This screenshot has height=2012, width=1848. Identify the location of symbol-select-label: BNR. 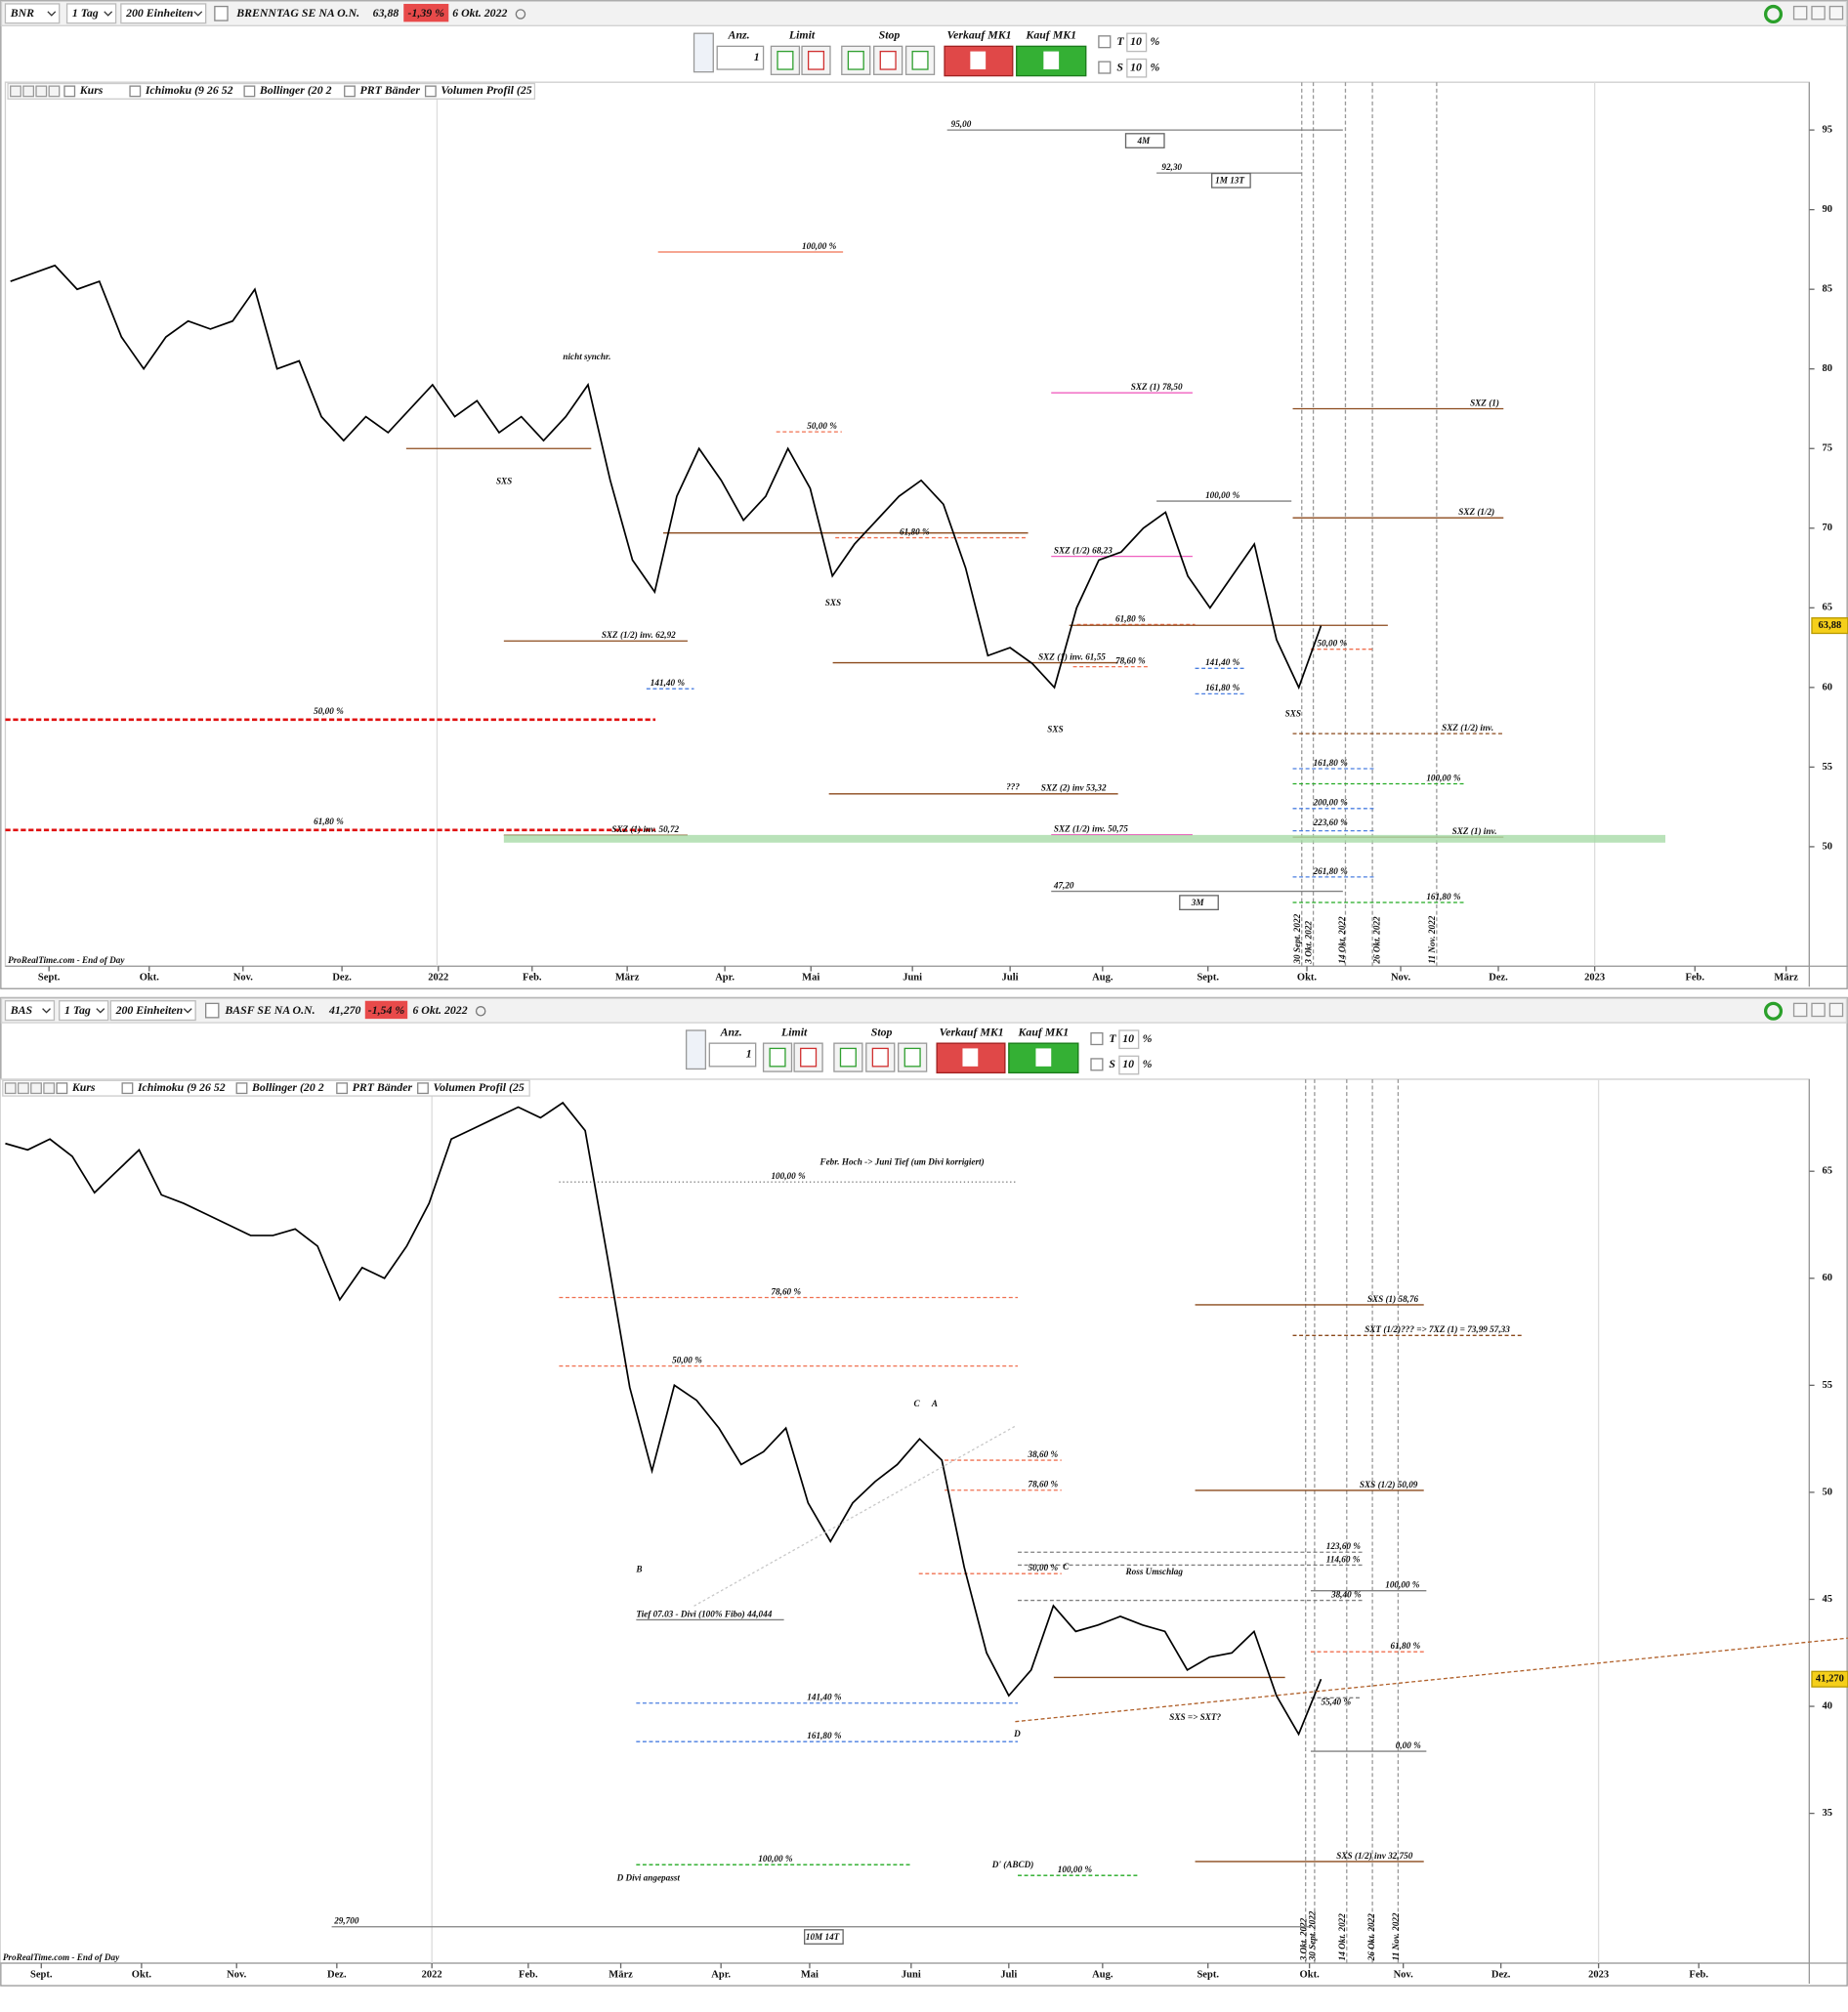
(22, 13).